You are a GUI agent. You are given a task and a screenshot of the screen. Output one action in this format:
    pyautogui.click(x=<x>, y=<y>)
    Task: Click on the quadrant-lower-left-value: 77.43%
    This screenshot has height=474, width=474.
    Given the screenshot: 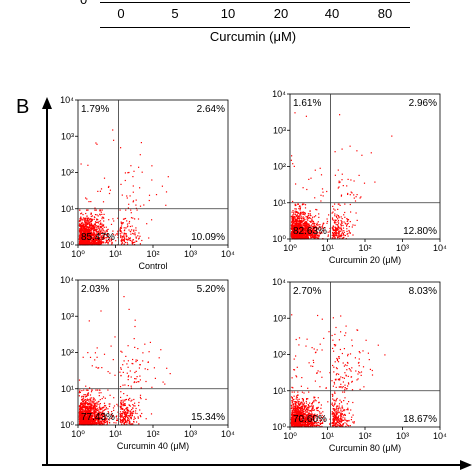 What is the action you would take?
    pyautogui.click(x=98, y=417)
    